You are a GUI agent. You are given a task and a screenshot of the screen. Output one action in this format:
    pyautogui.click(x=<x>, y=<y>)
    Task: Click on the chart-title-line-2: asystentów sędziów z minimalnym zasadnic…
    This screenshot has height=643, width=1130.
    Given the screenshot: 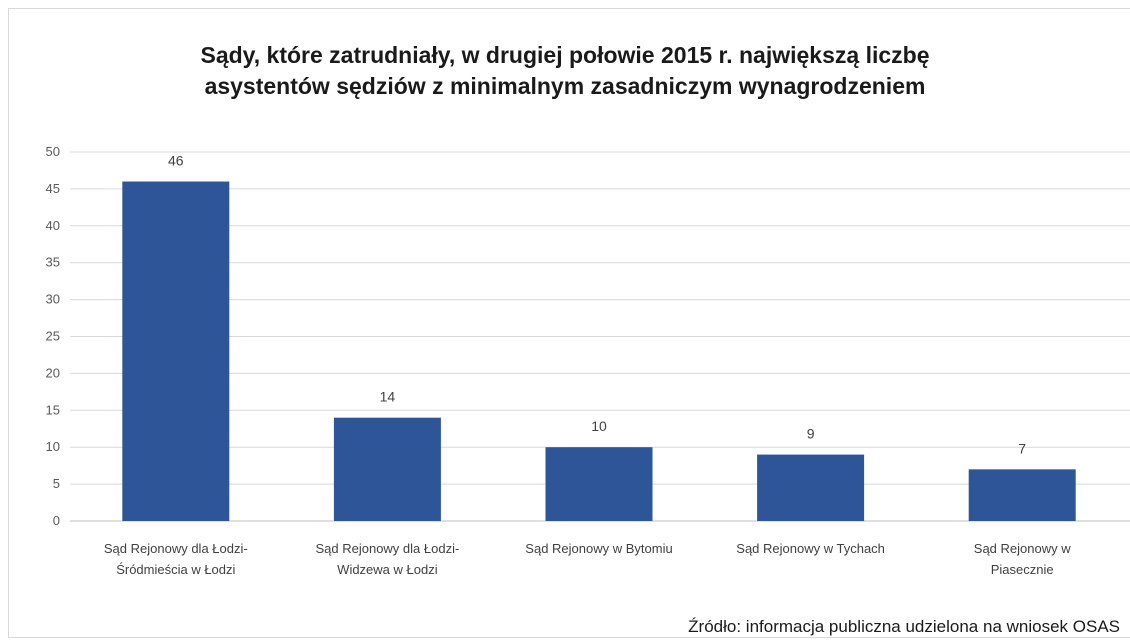 What is the action you would take?
    pyautogui.click(x=565, y=86)
    